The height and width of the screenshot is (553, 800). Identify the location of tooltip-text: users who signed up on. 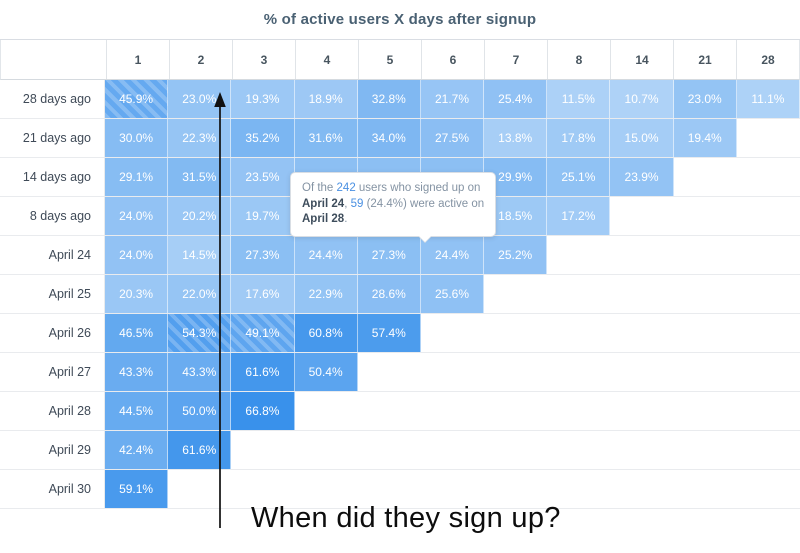
(418, 188).